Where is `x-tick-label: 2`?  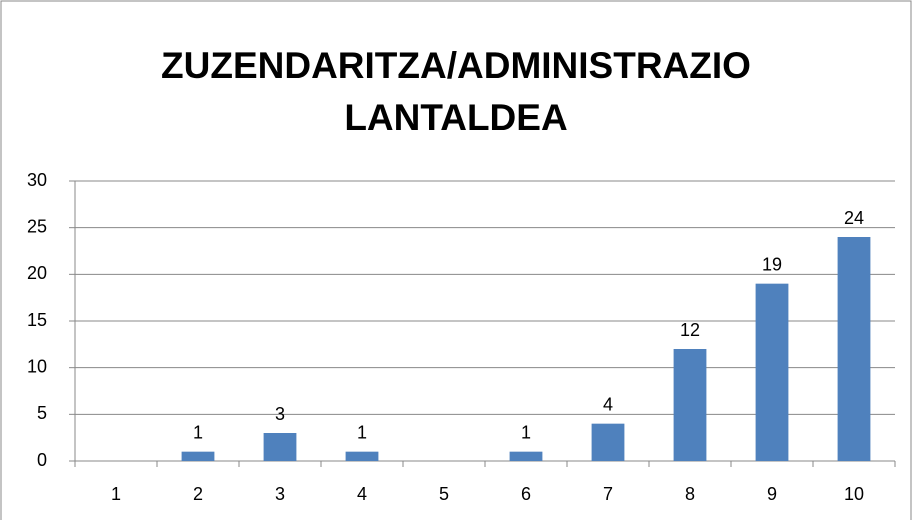
x-tick-label: 2 is located at coordinates (198, 494).